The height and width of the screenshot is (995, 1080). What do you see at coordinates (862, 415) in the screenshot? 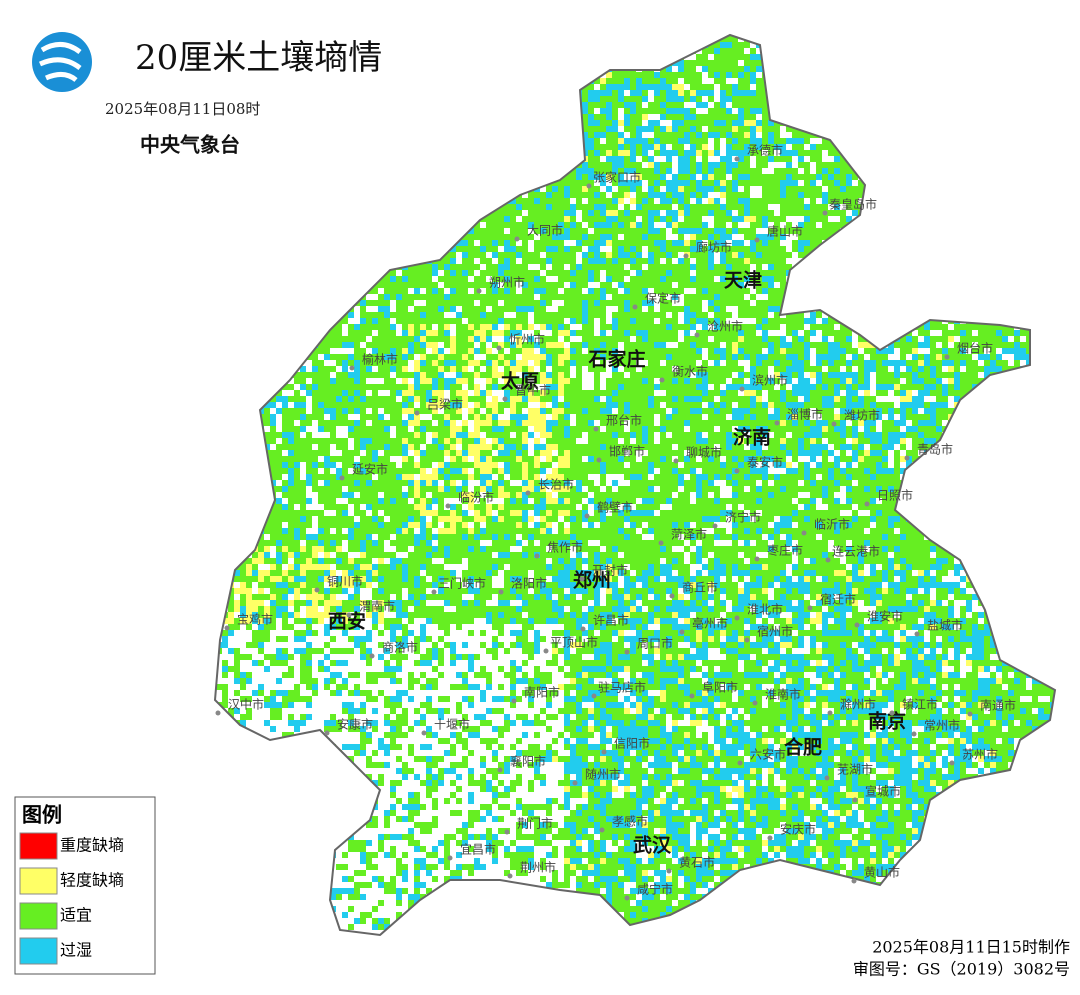
I see `city-label: 潍坊市` at bounding box center [862, 415].